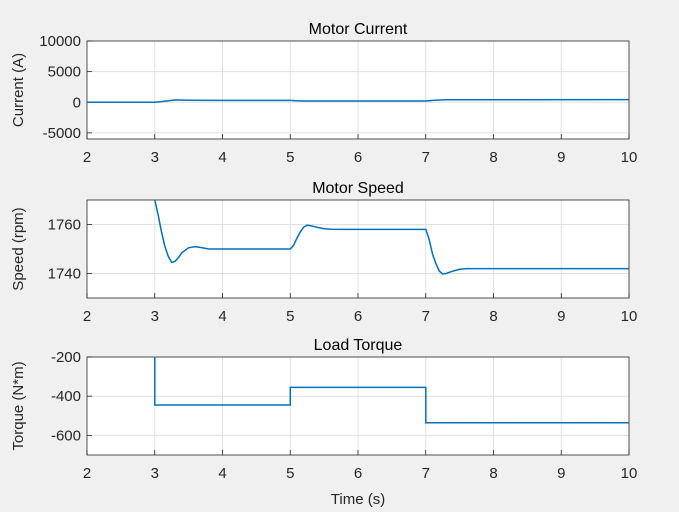 The image size is (679, 512). Describe the element at coordinates (222, 316) in the screenshot. I see `subplot-2-xtick-label-2: 4` at that location.